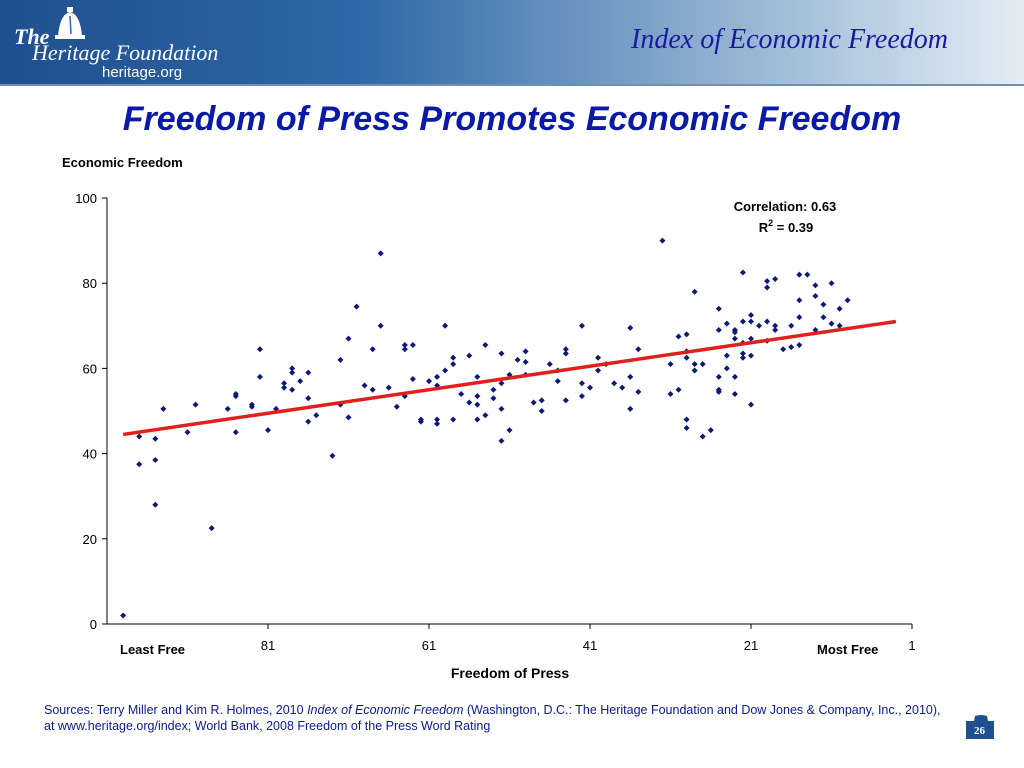  I want to click on y-tick-label: 20, so click(90, 539).